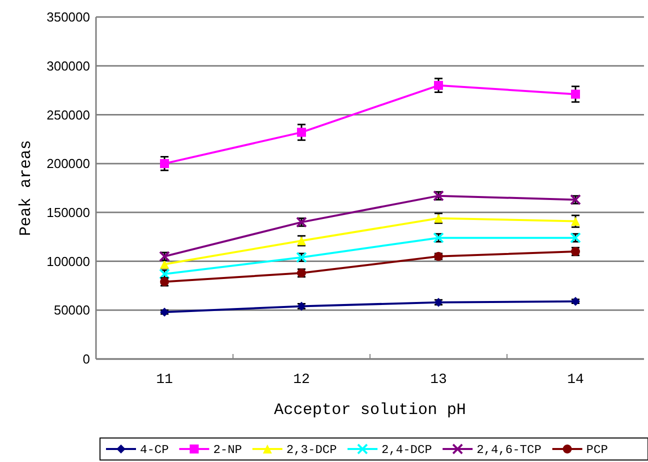 Image resolution: width=648 pixels, height=462 pixels. Describe the element at coordinates (509, 450) in the screenshot. I see `legend-label: 2,4,6-TCP` at that location.